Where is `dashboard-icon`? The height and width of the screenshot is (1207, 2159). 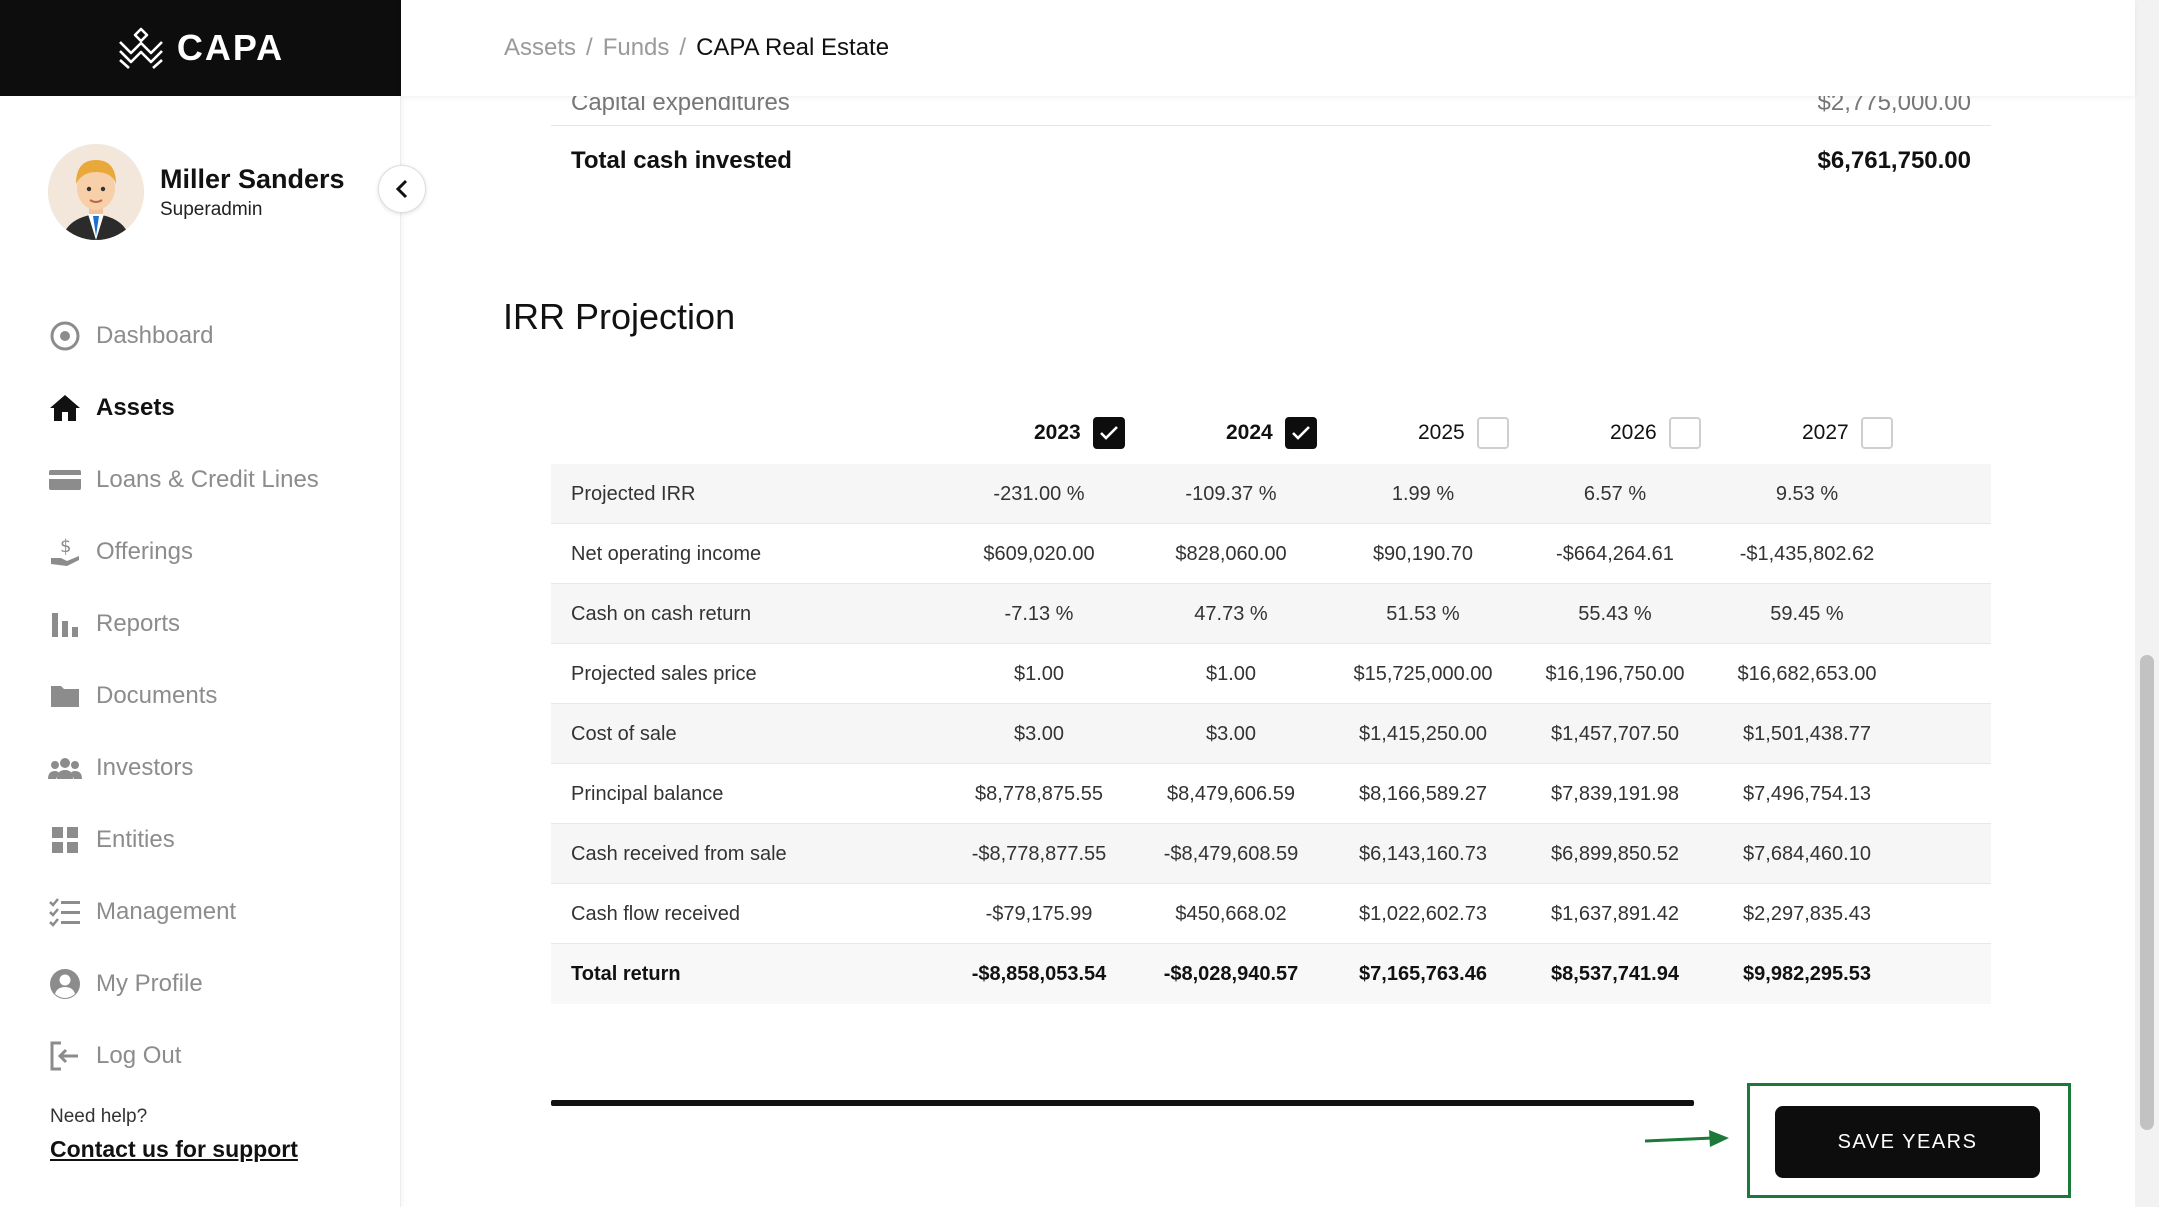
dashboard-icon is located at coordinates (65, 336).